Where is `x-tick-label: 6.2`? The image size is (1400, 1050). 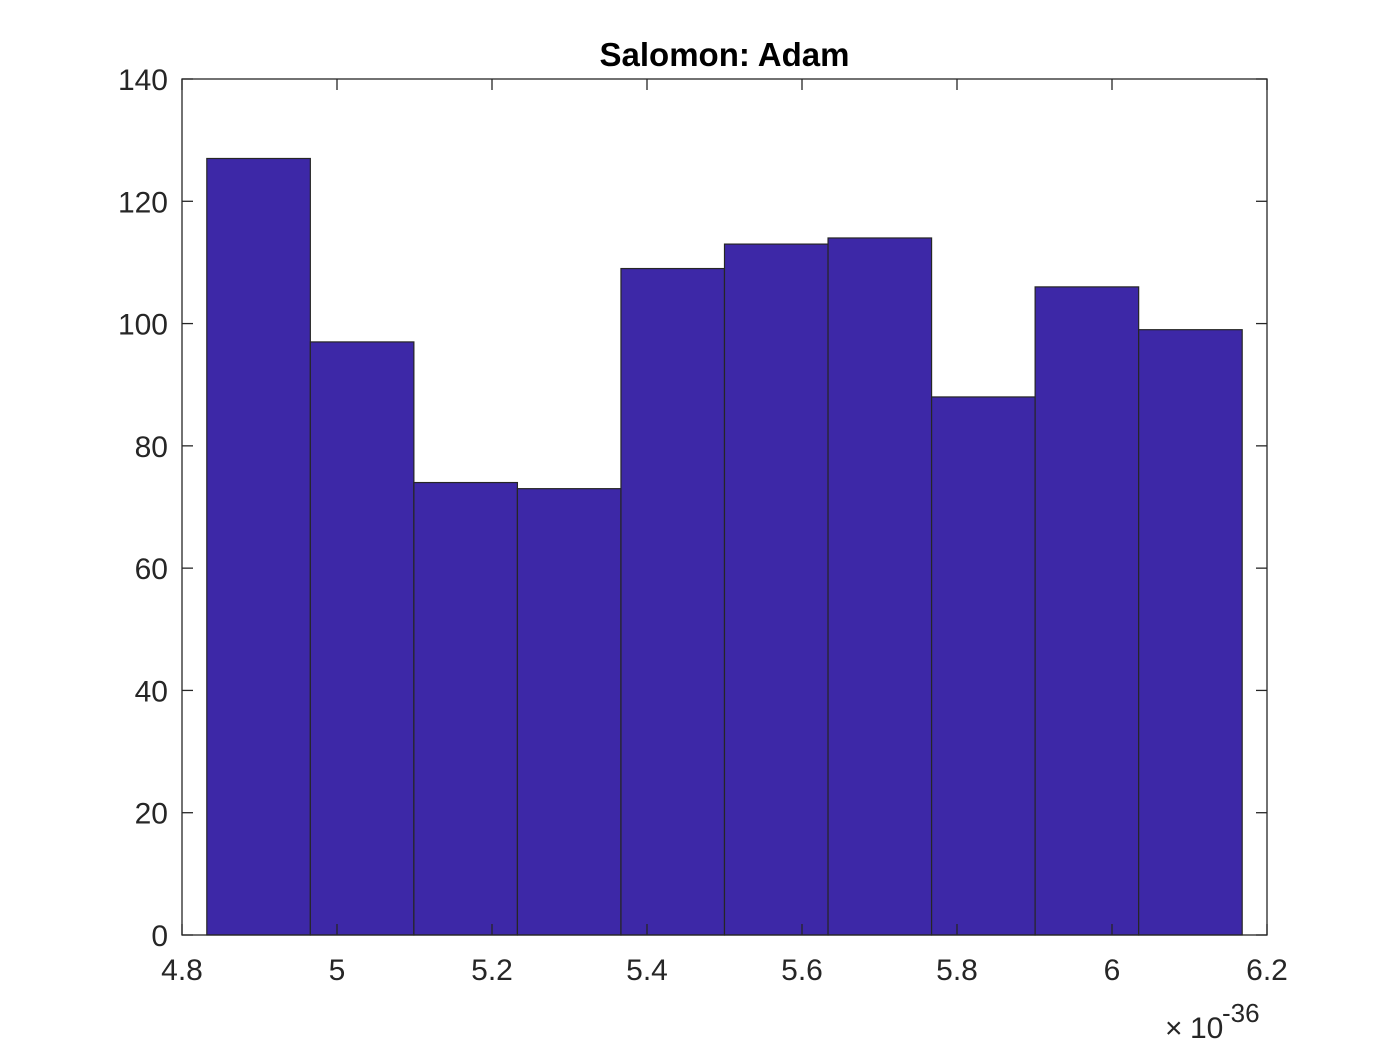
x-tick-label: 6.2 is located at coordinates (1267, 970).